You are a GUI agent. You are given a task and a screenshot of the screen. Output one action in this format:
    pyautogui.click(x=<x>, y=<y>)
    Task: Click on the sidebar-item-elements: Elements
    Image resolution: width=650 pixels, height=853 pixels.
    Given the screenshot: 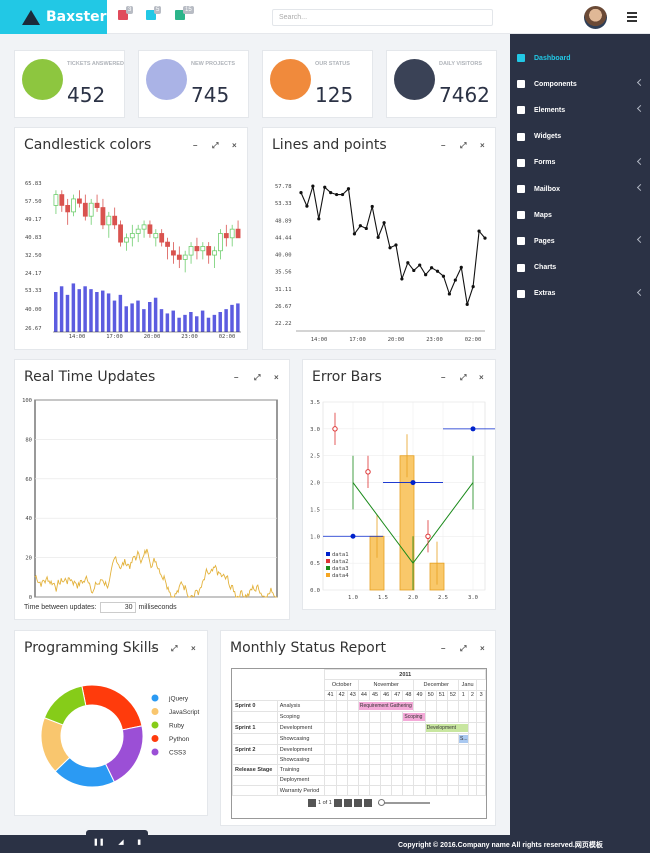 What is the action you would take?
    pyautogui.click(x=580, y=110)
    